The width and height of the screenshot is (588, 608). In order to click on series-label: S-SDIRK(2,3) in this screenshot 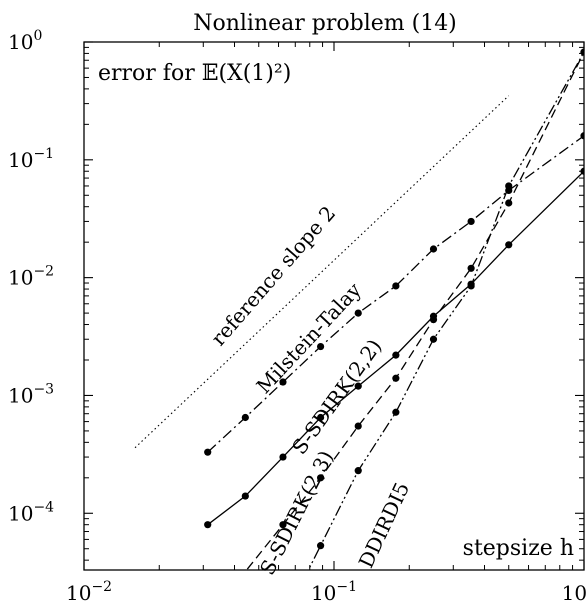, I will do `click(296, 513)`.